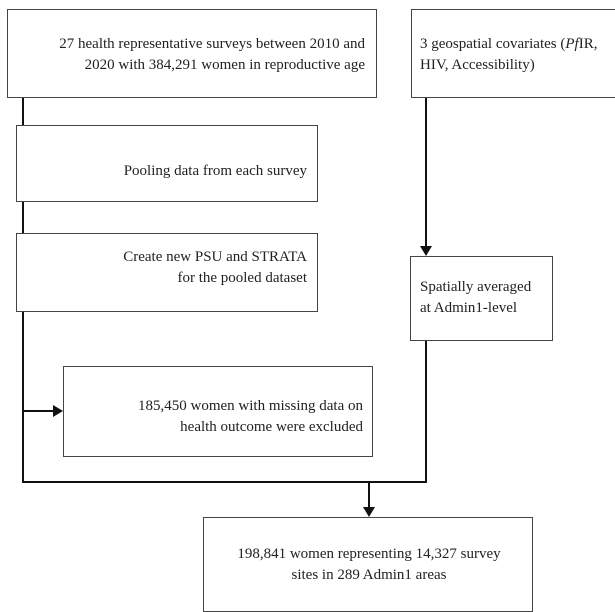 Image resolution: width=615 pixels, height=612 pixels. Describe the element at coordinates (242, 278) in the screenshot. I see `psu-line-2: for the pooled dataset` at that location.